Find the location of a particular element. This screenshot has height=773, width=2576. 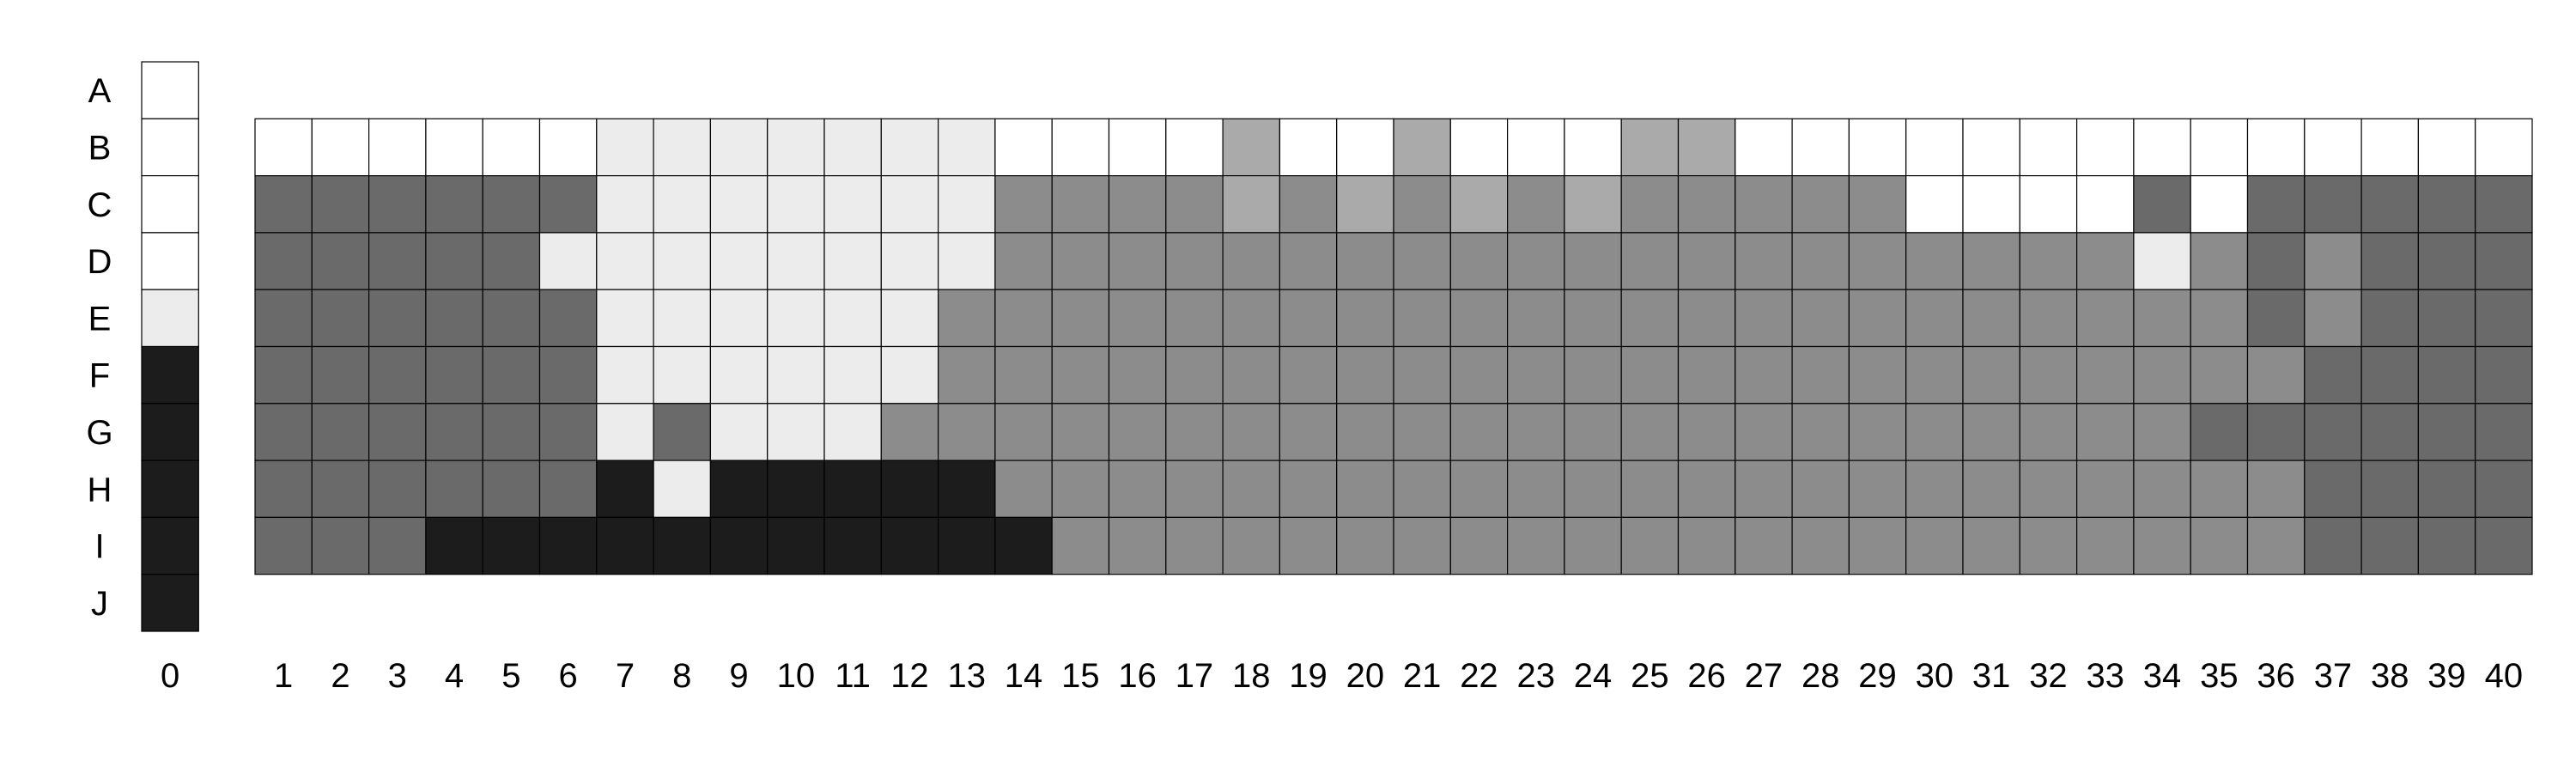

grid-cell-G20 is located at coordinates (1365, 432).